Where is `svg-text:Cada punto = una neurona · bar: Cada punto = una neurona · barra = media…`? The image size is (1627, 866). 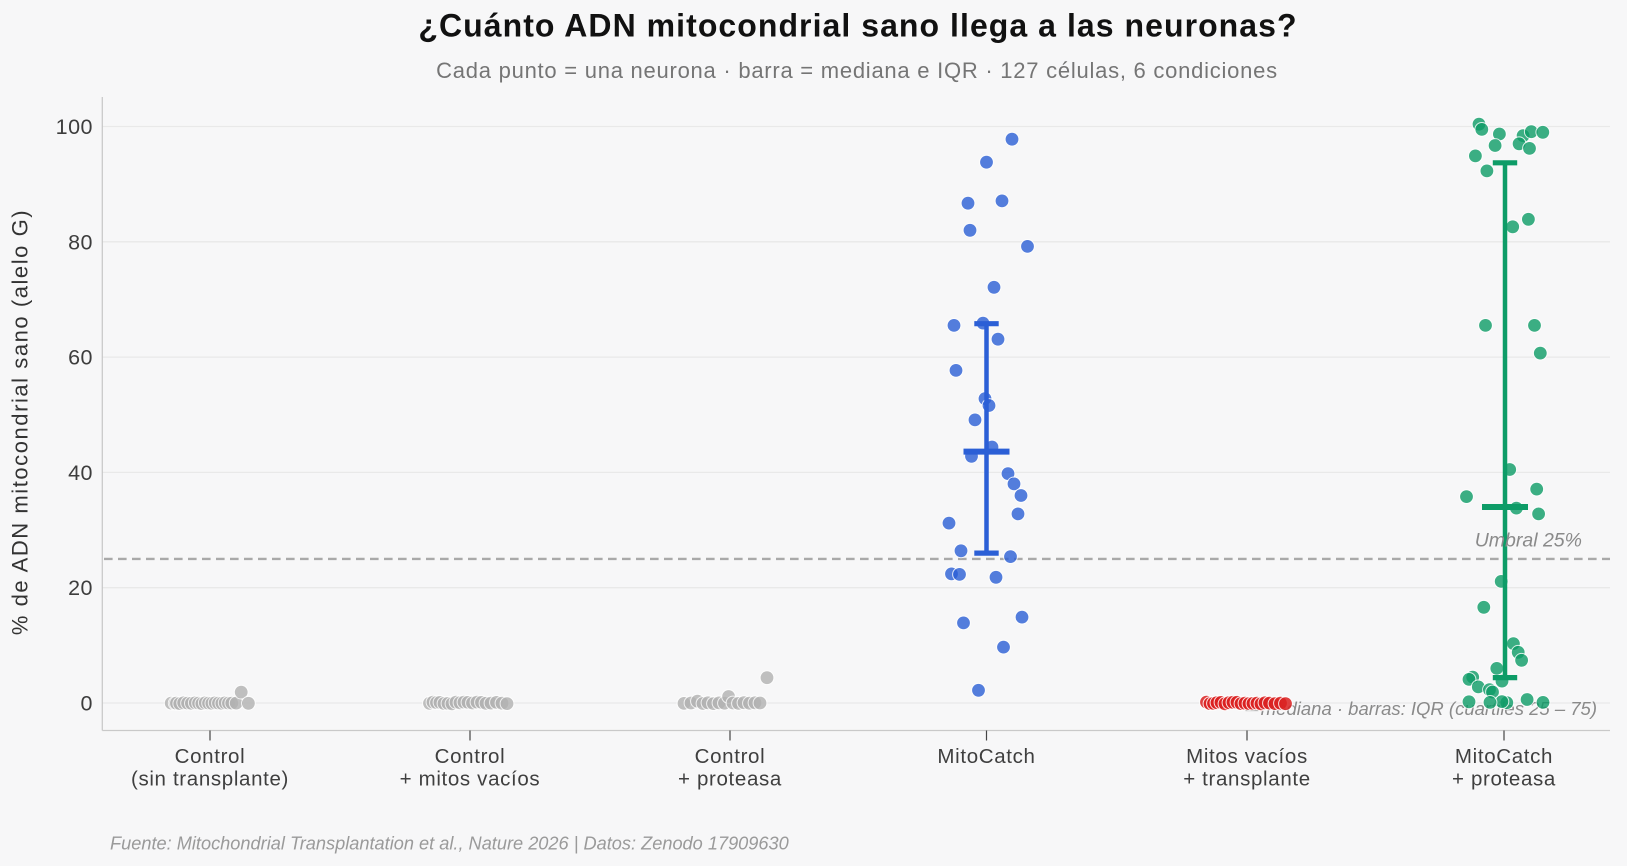 svg-text:Cada punto = una neurona · bar: Cada punto = una neurona · barra = media… is located at coordinates (857, 70).